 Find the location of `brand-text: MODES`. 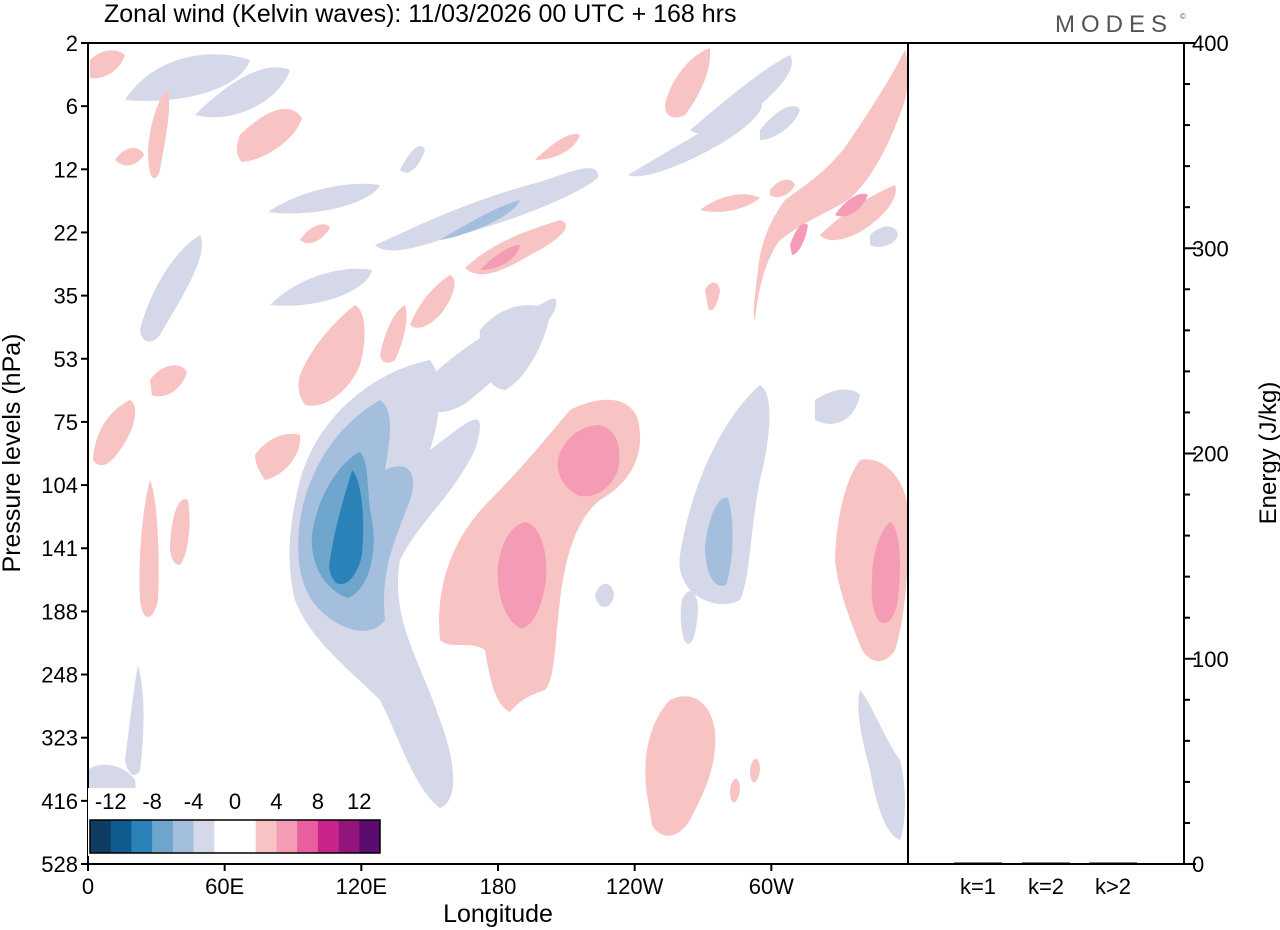

brand-text: MODES is located at coordinates (1114, 24).